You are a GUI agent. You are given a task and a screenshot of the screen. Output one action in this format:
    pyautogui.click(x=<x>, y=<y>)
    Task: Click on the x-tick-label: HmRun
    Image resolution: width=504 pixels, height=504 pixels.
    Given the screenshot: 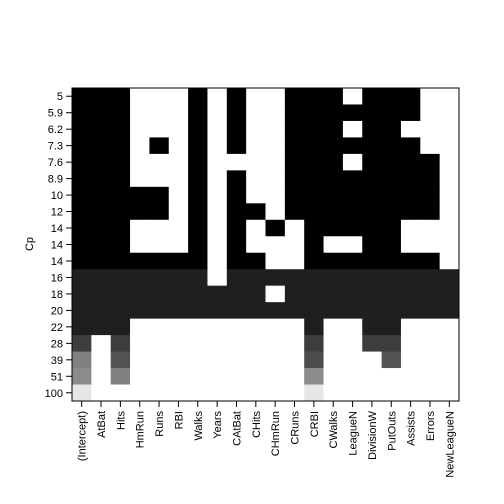 What is the action you would take?
    pyautogui.click(x=141, y=429)
    